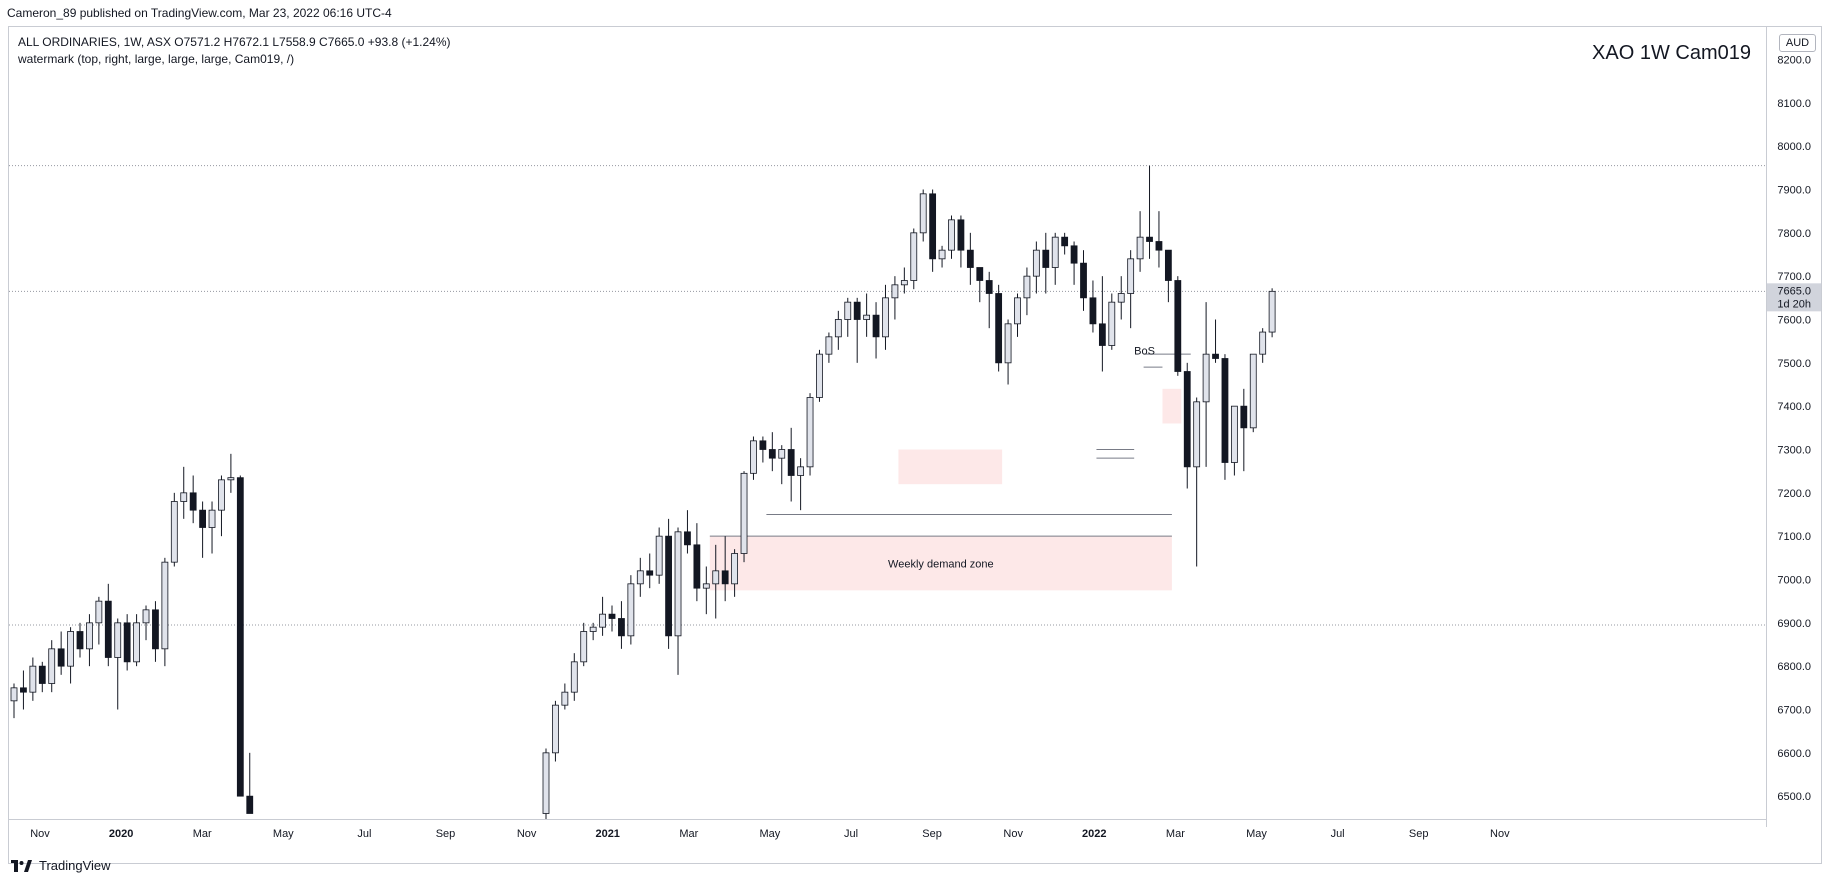 The width and height of the screenshot is (1834, 882). What do you see at coordinates (1794, 451) in the screenshot?
I see `price-tick-label: 7300.0` at bounding box center [1794, 451].